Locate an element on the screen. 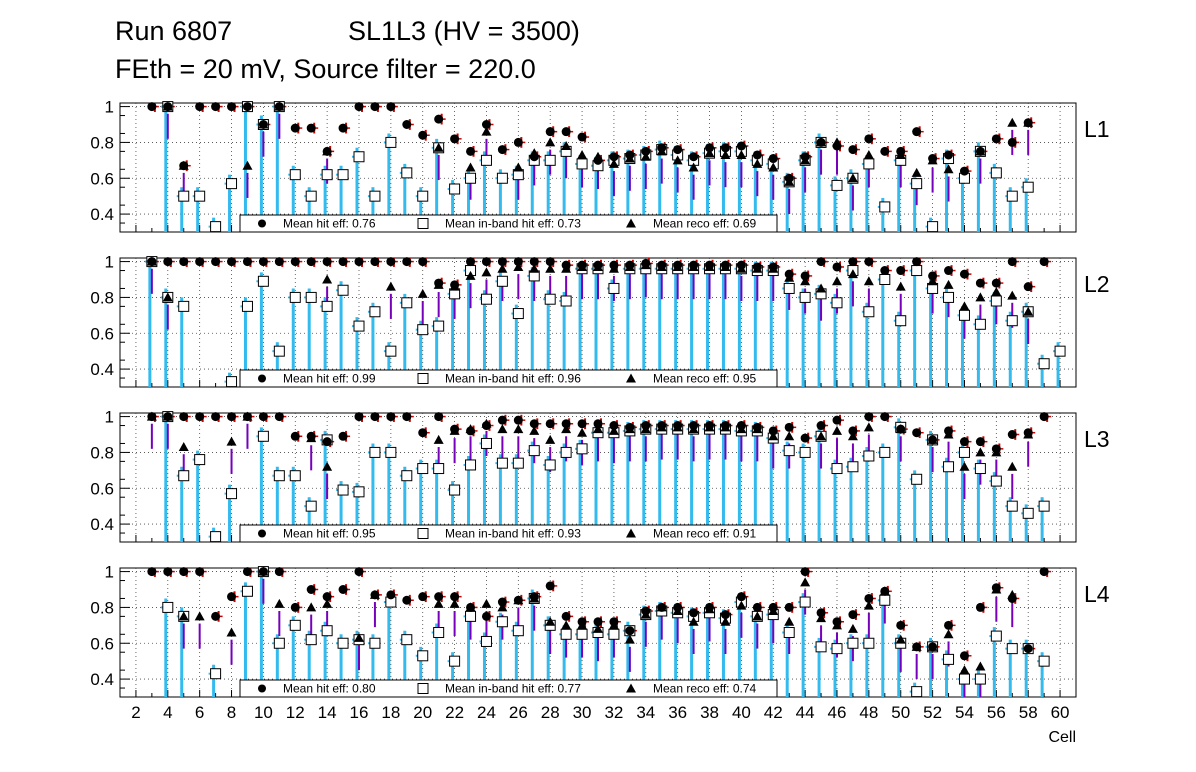 This screenshot has height=772, width=1196. x-tick-label: 26 is located at coordinates (518, 712).